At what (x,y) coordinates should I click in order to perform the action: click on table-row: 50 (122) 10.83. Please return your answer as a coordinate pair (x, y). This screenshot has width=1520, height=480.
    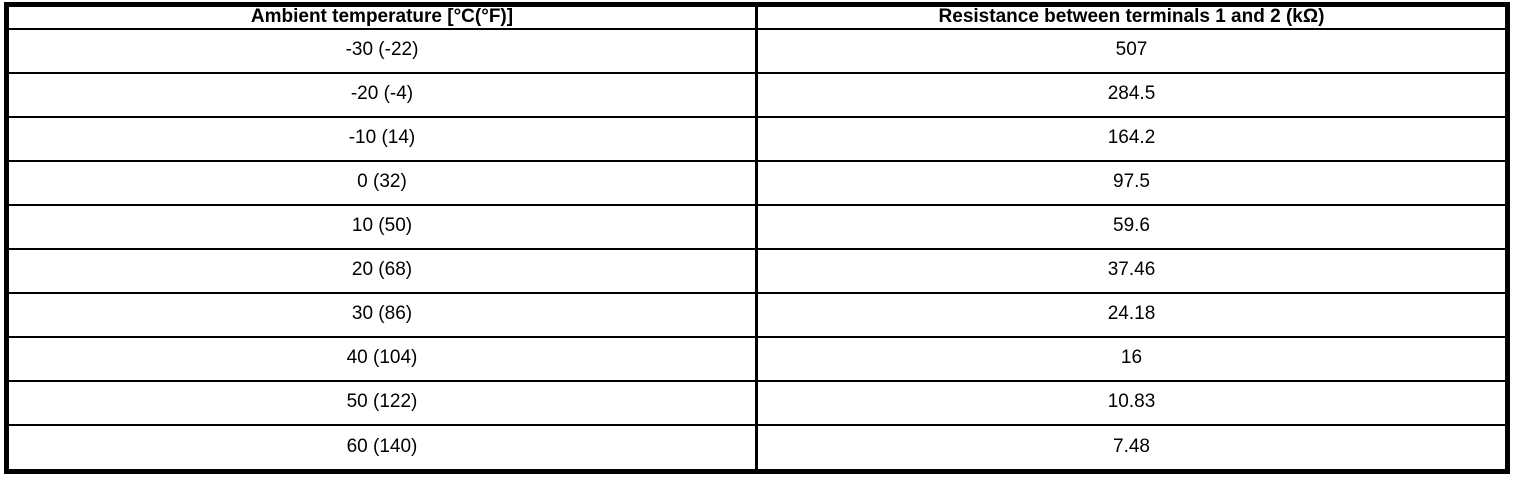
    Looking at the image, I should click on (757, 402).